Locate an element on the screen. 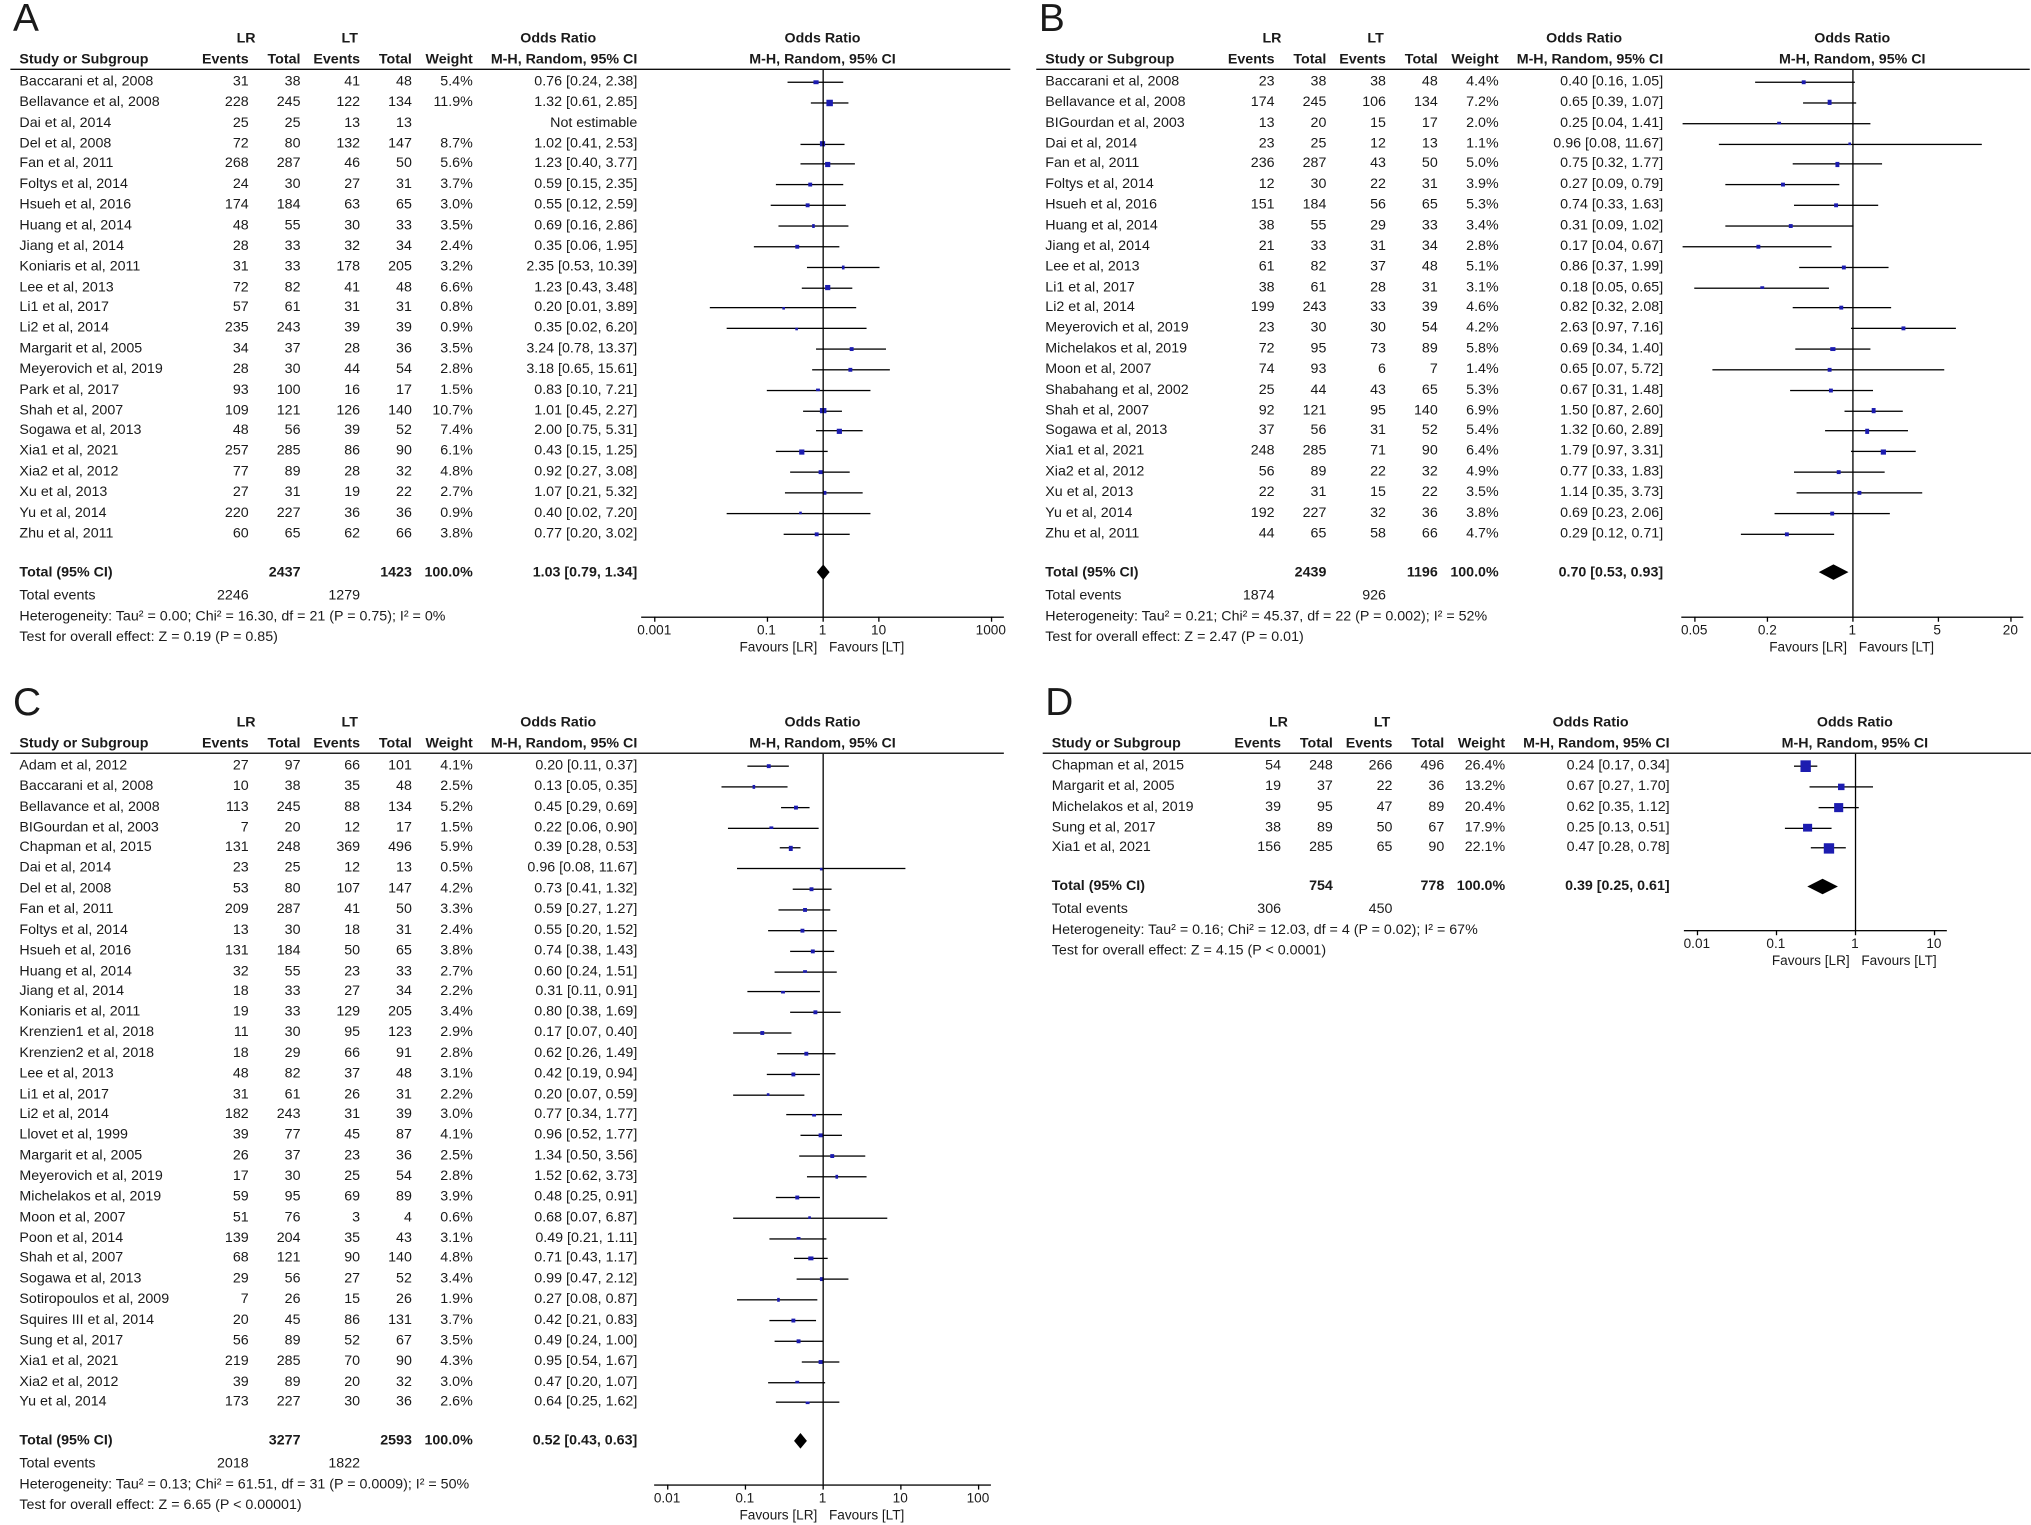 Image resolution: width=2031 pixels, height=1525 pixels. weight: 11.9% is located at coordinates (453, 102).